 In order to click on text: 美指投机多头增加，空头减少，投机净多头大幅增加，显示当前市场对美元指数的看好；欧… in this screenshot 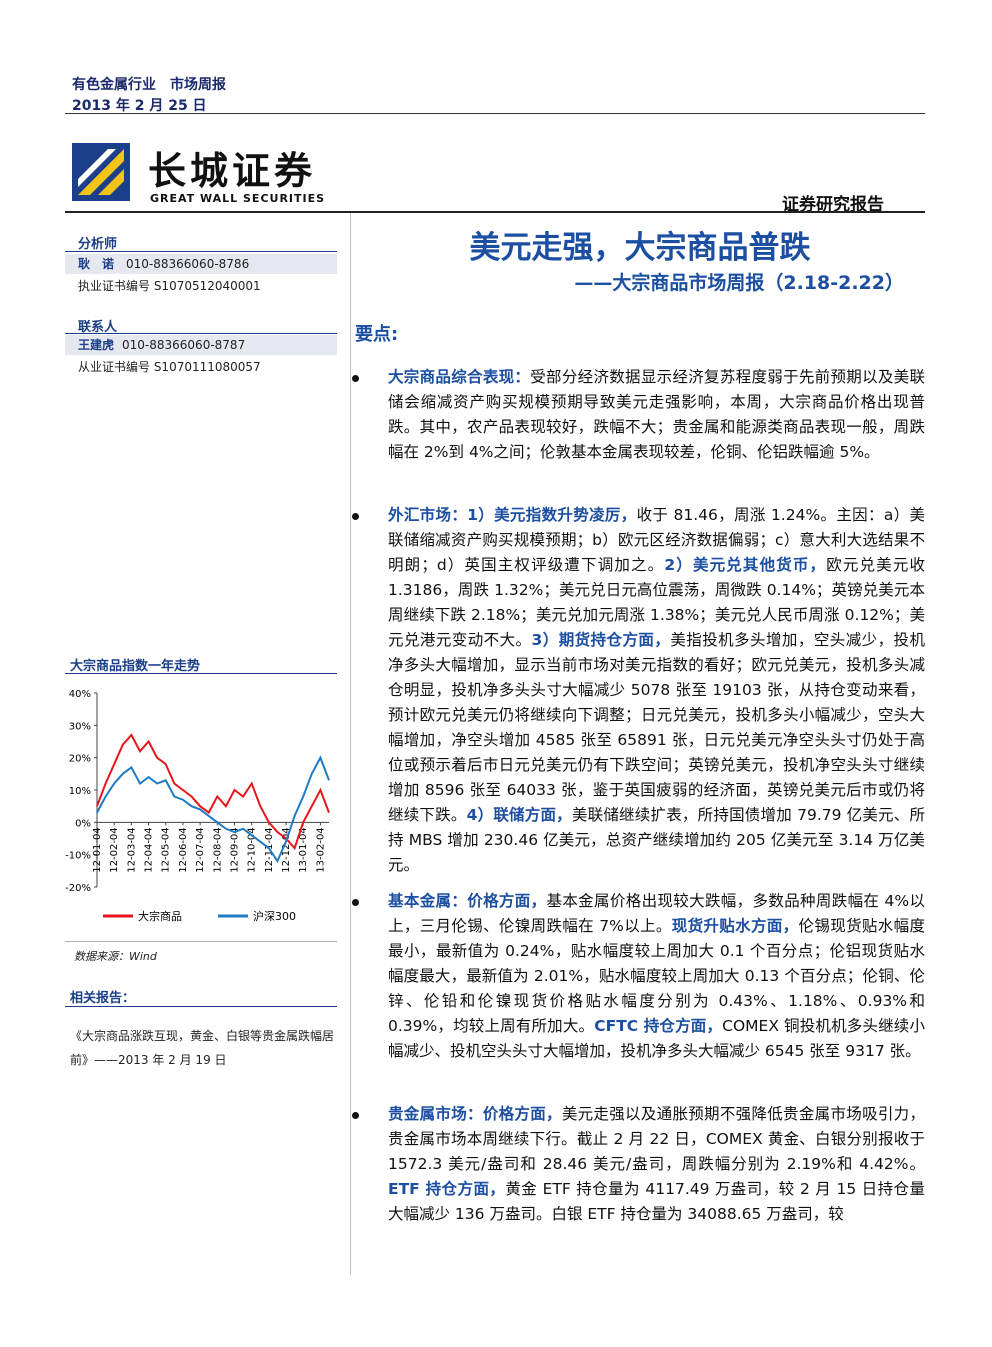, I will do `click(656, 727)`.